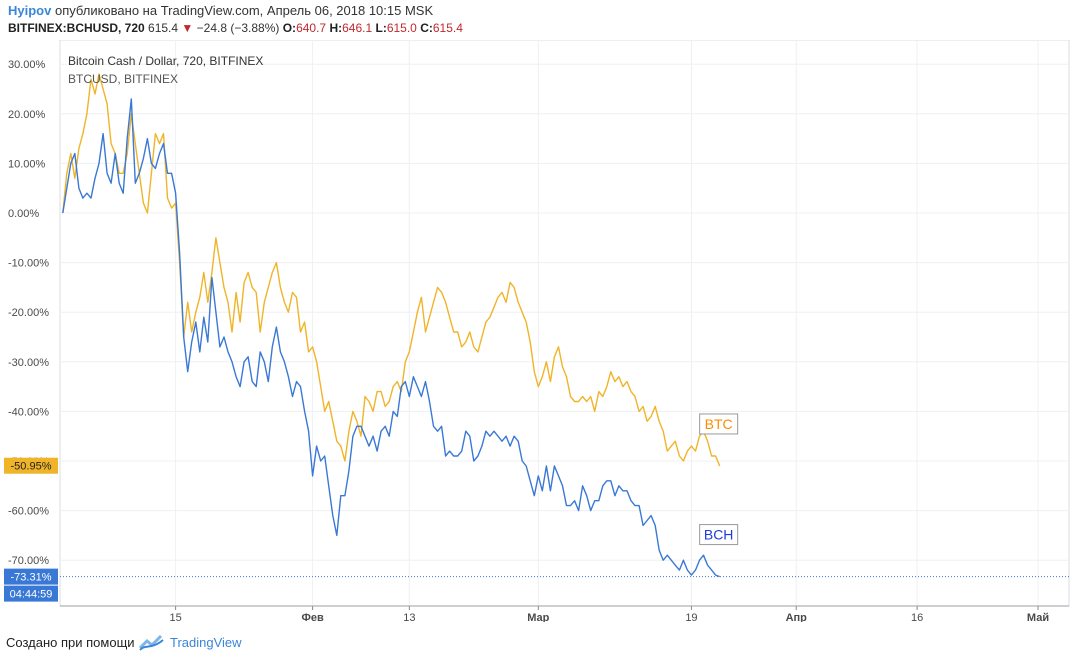  I want to click on y-tick-label: 20.00%, so click(27, 115).